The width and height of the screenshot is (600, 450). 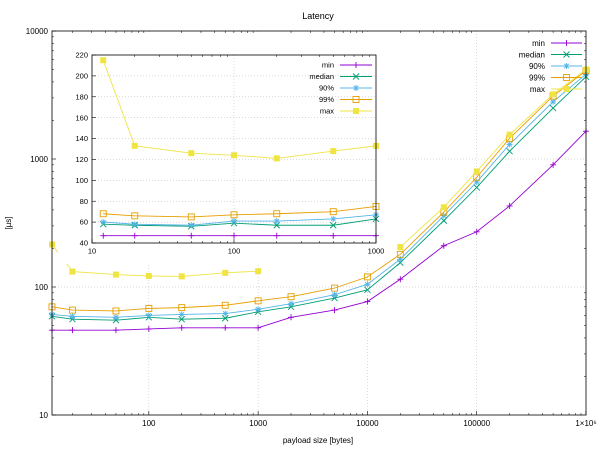 What do you see at coordinates (81, 55) in the screenshot?
I see `inset-y-tick-label: 220` at bounding box center [81, 55].